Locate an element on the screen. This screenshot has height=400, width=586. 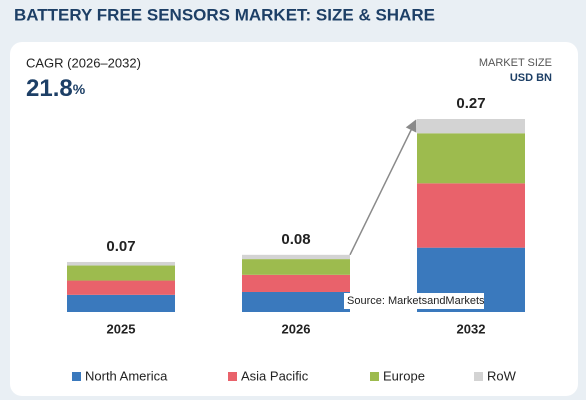
total-label: 0.08 is located at coordinates (295, 239).